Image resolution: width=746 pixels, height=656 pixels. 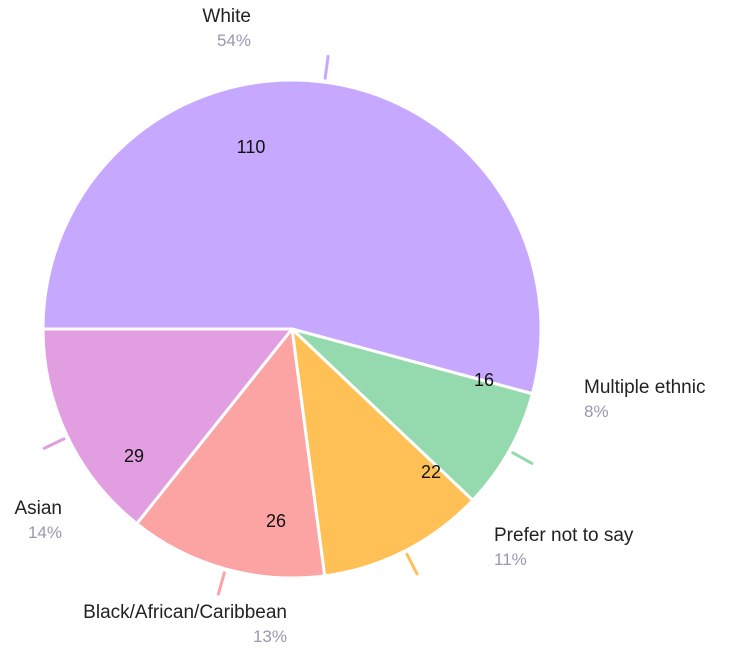 What do you see at coordinates (510, 559) in the screenshot?
I see `percent-label-prefer-not-to-say: 11%` at bounding box center [510, 559].